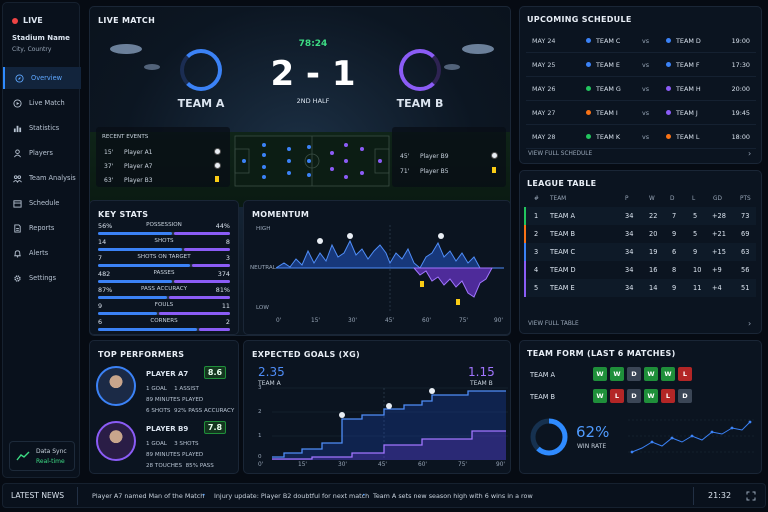 The image size is (768, 512). What do you see at coordinates (641, 41) in the screenshot?
I see `schedule-row: MAY 24 TEAM C vs TEAM D 19:00` at bounding box center [641, 41].